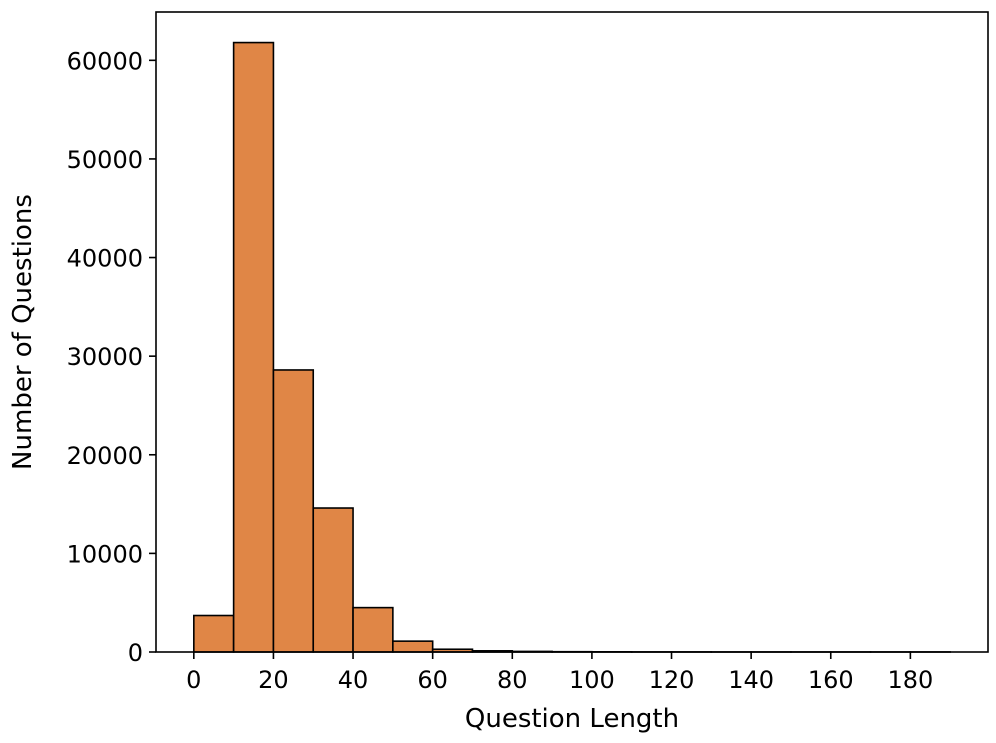  I want to click on x-tick-label: 80, so click(512, 680).